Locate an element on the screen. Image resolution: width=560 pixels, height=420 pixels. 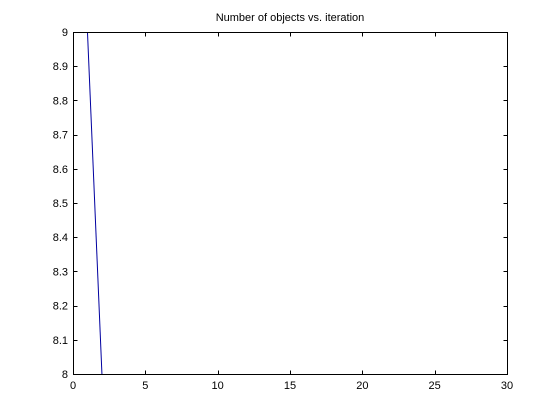
y-tick-label: 8.7 is located at coordinates (60, 136).